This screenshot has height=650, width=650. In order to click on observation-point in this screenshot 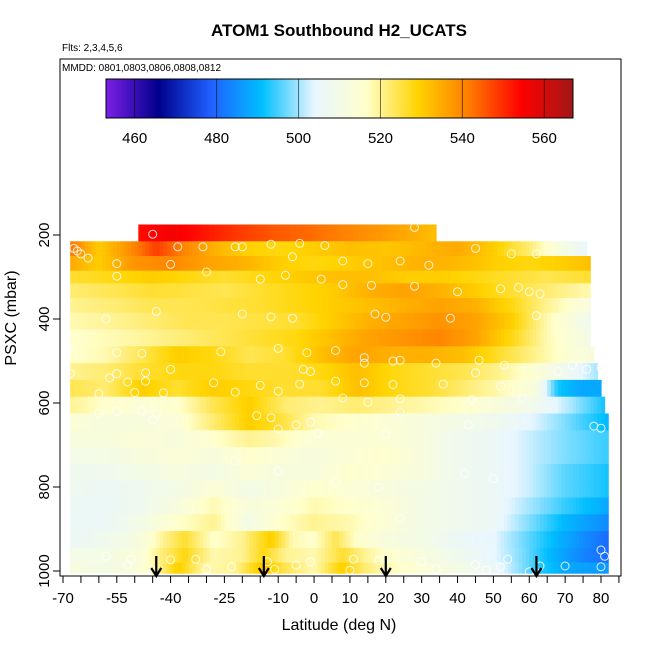, I will do `click(325, 245)`.